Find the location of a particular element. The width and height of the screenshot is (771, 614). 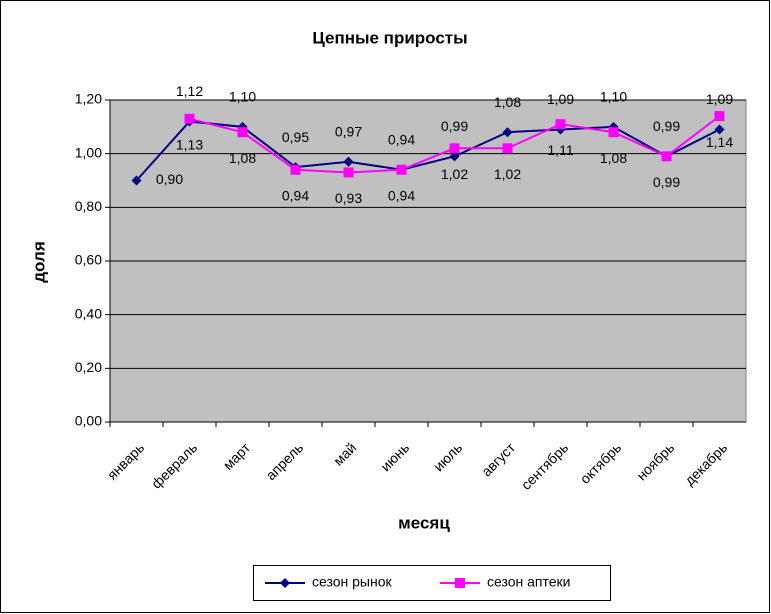

y-tick-label: 1,00 is located at coordinates (88, 152).